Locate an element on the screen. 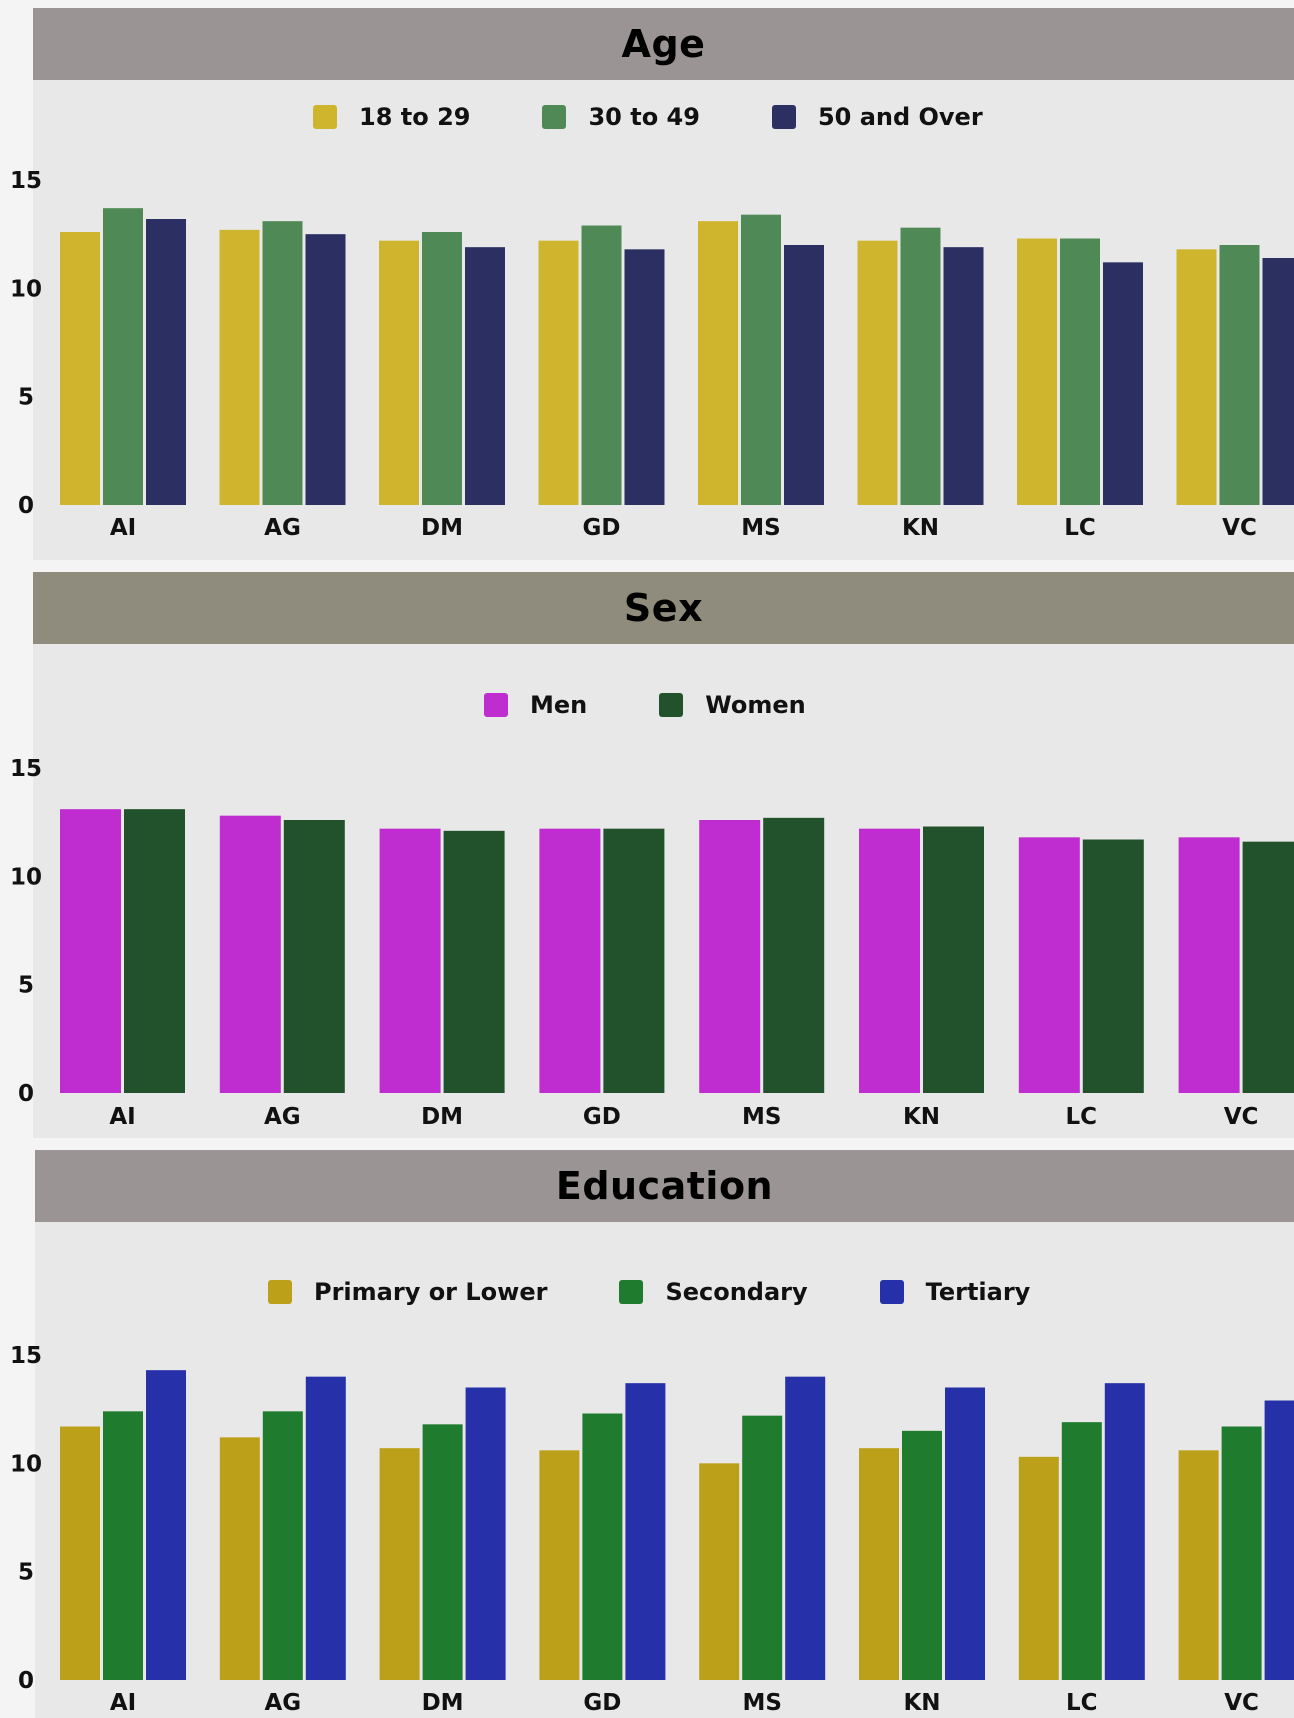 The height and width of the screenshot is (1718, 1294). legend-item: Primary or Lower is located at coordinates (407, 1292).